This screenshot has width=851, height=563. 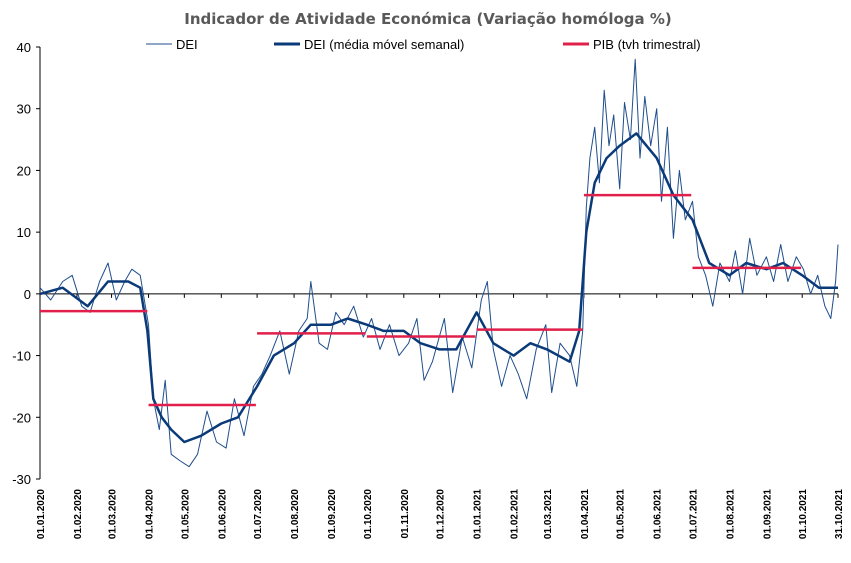 What do you see at coordinates (332, 514) in the screenshot?
I see `x-tick-label: 01.09.2020` at bounding box center [332, 514].